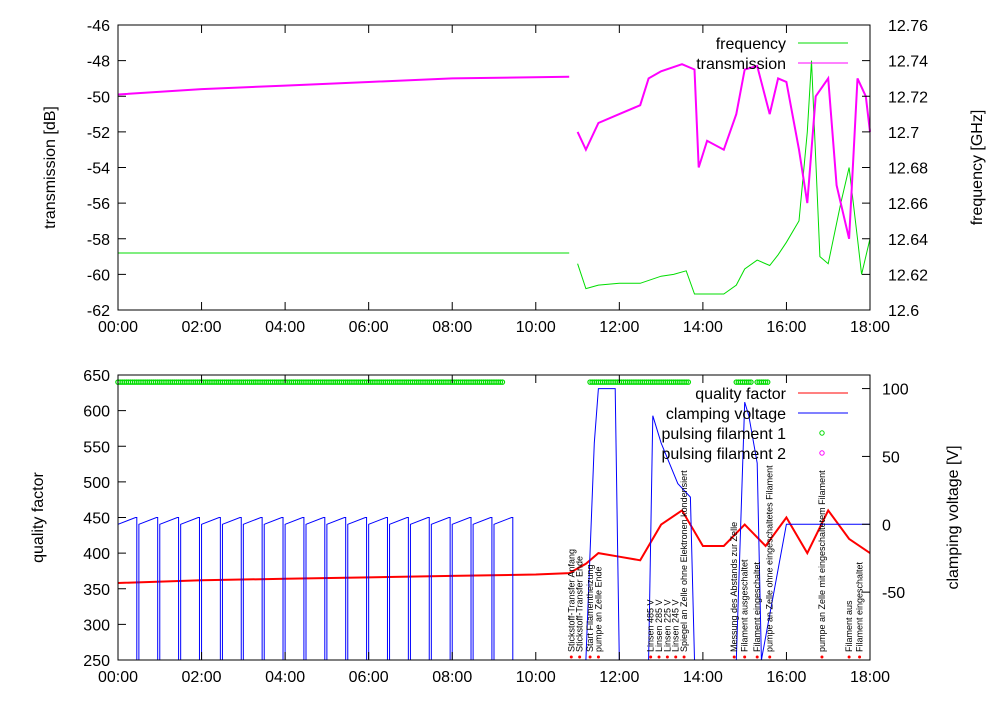  Describe the element at coordinates (98, 26) in the screenshot. I see `y-tick-label: -46` at that location.